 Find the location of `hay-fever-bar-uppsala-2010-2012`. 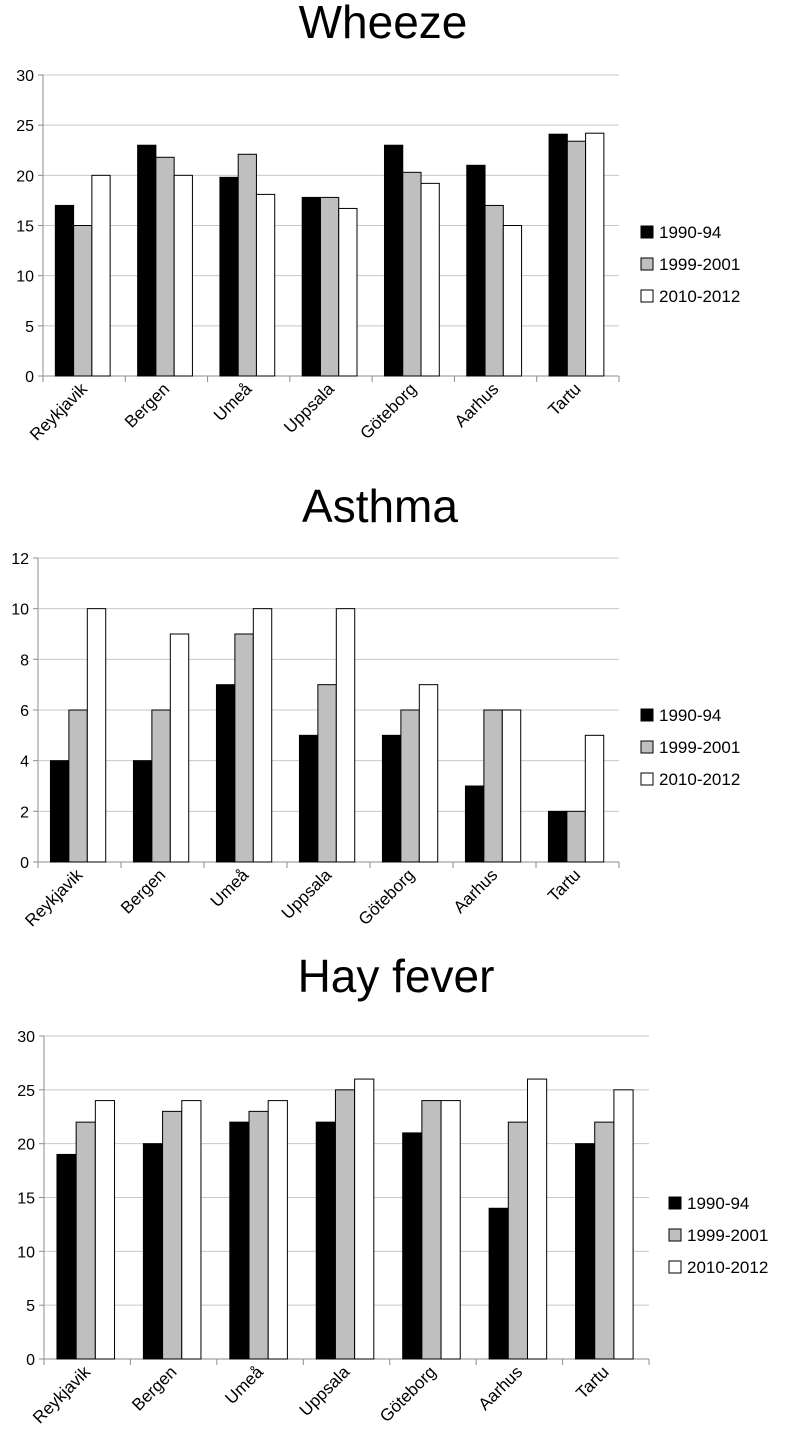

hay-fever-bar-uppsala-2010-2012 is located at coordinates (364, 1219).